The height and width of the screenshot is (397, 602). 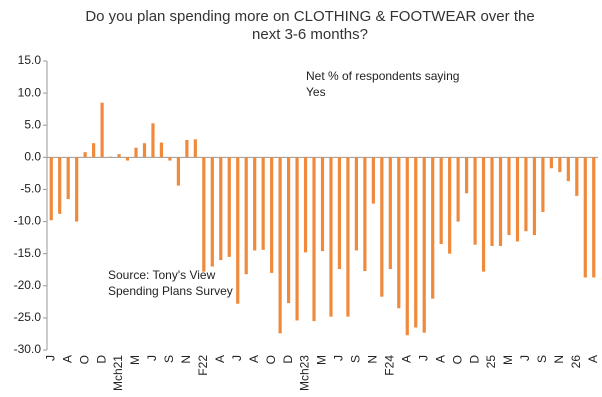 I want to click on y-tick-label: -15.0, so click(x=28, y=253).